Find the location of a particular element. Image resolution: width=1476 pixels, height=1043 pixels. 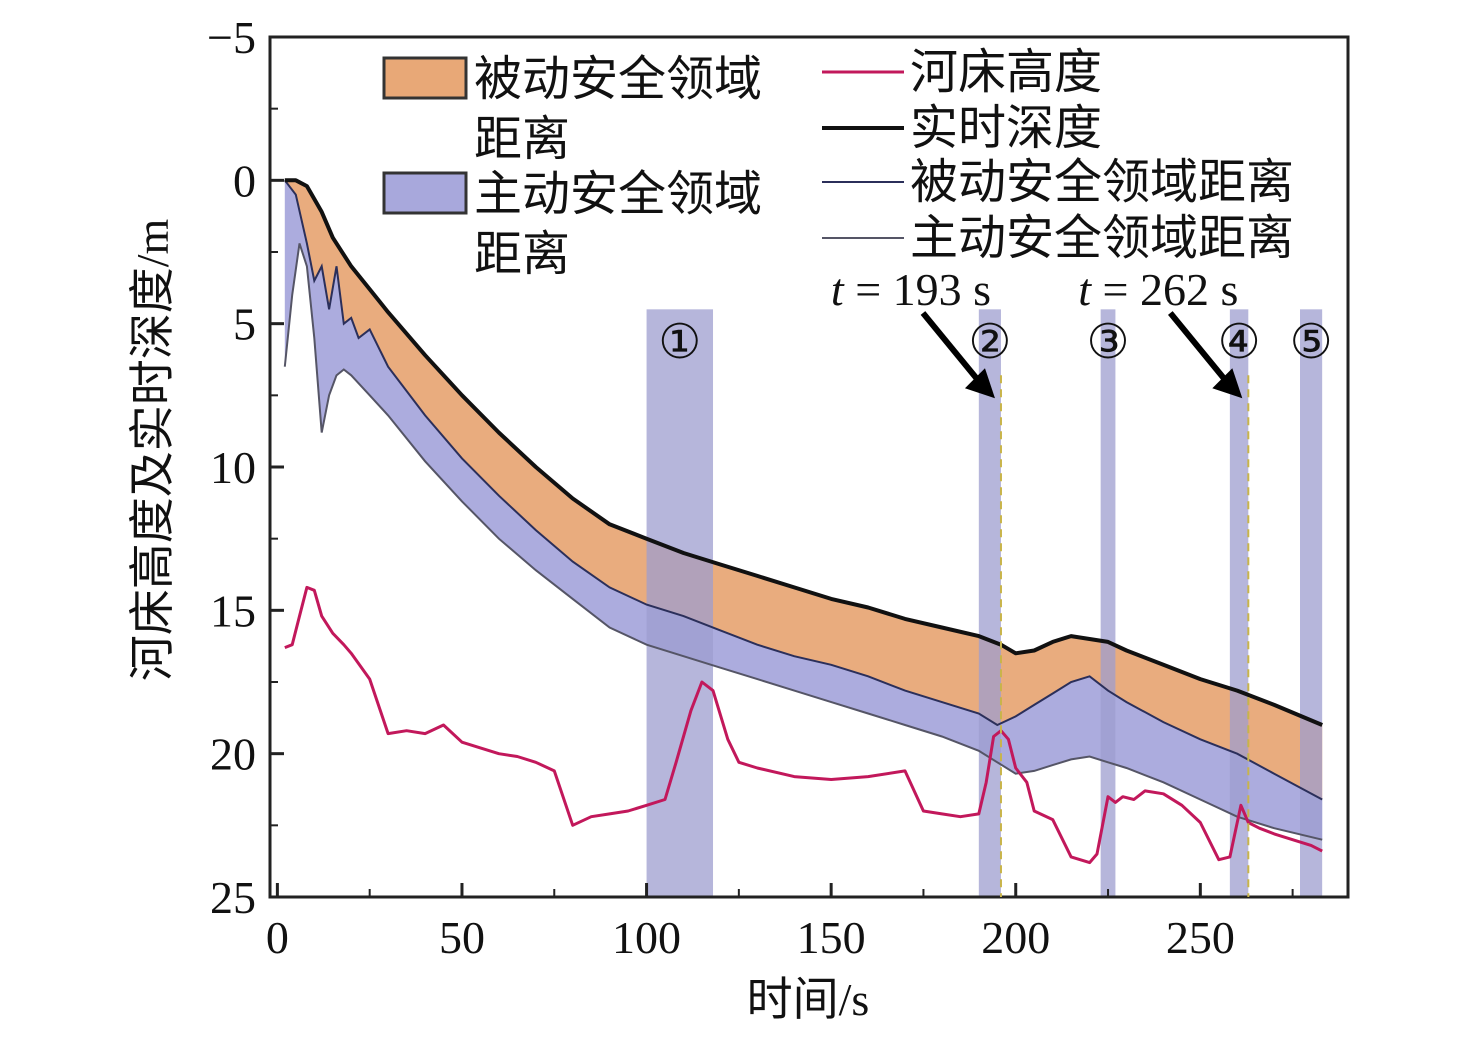

x-tick-label: 200 is located at coordinates (1015, 937).